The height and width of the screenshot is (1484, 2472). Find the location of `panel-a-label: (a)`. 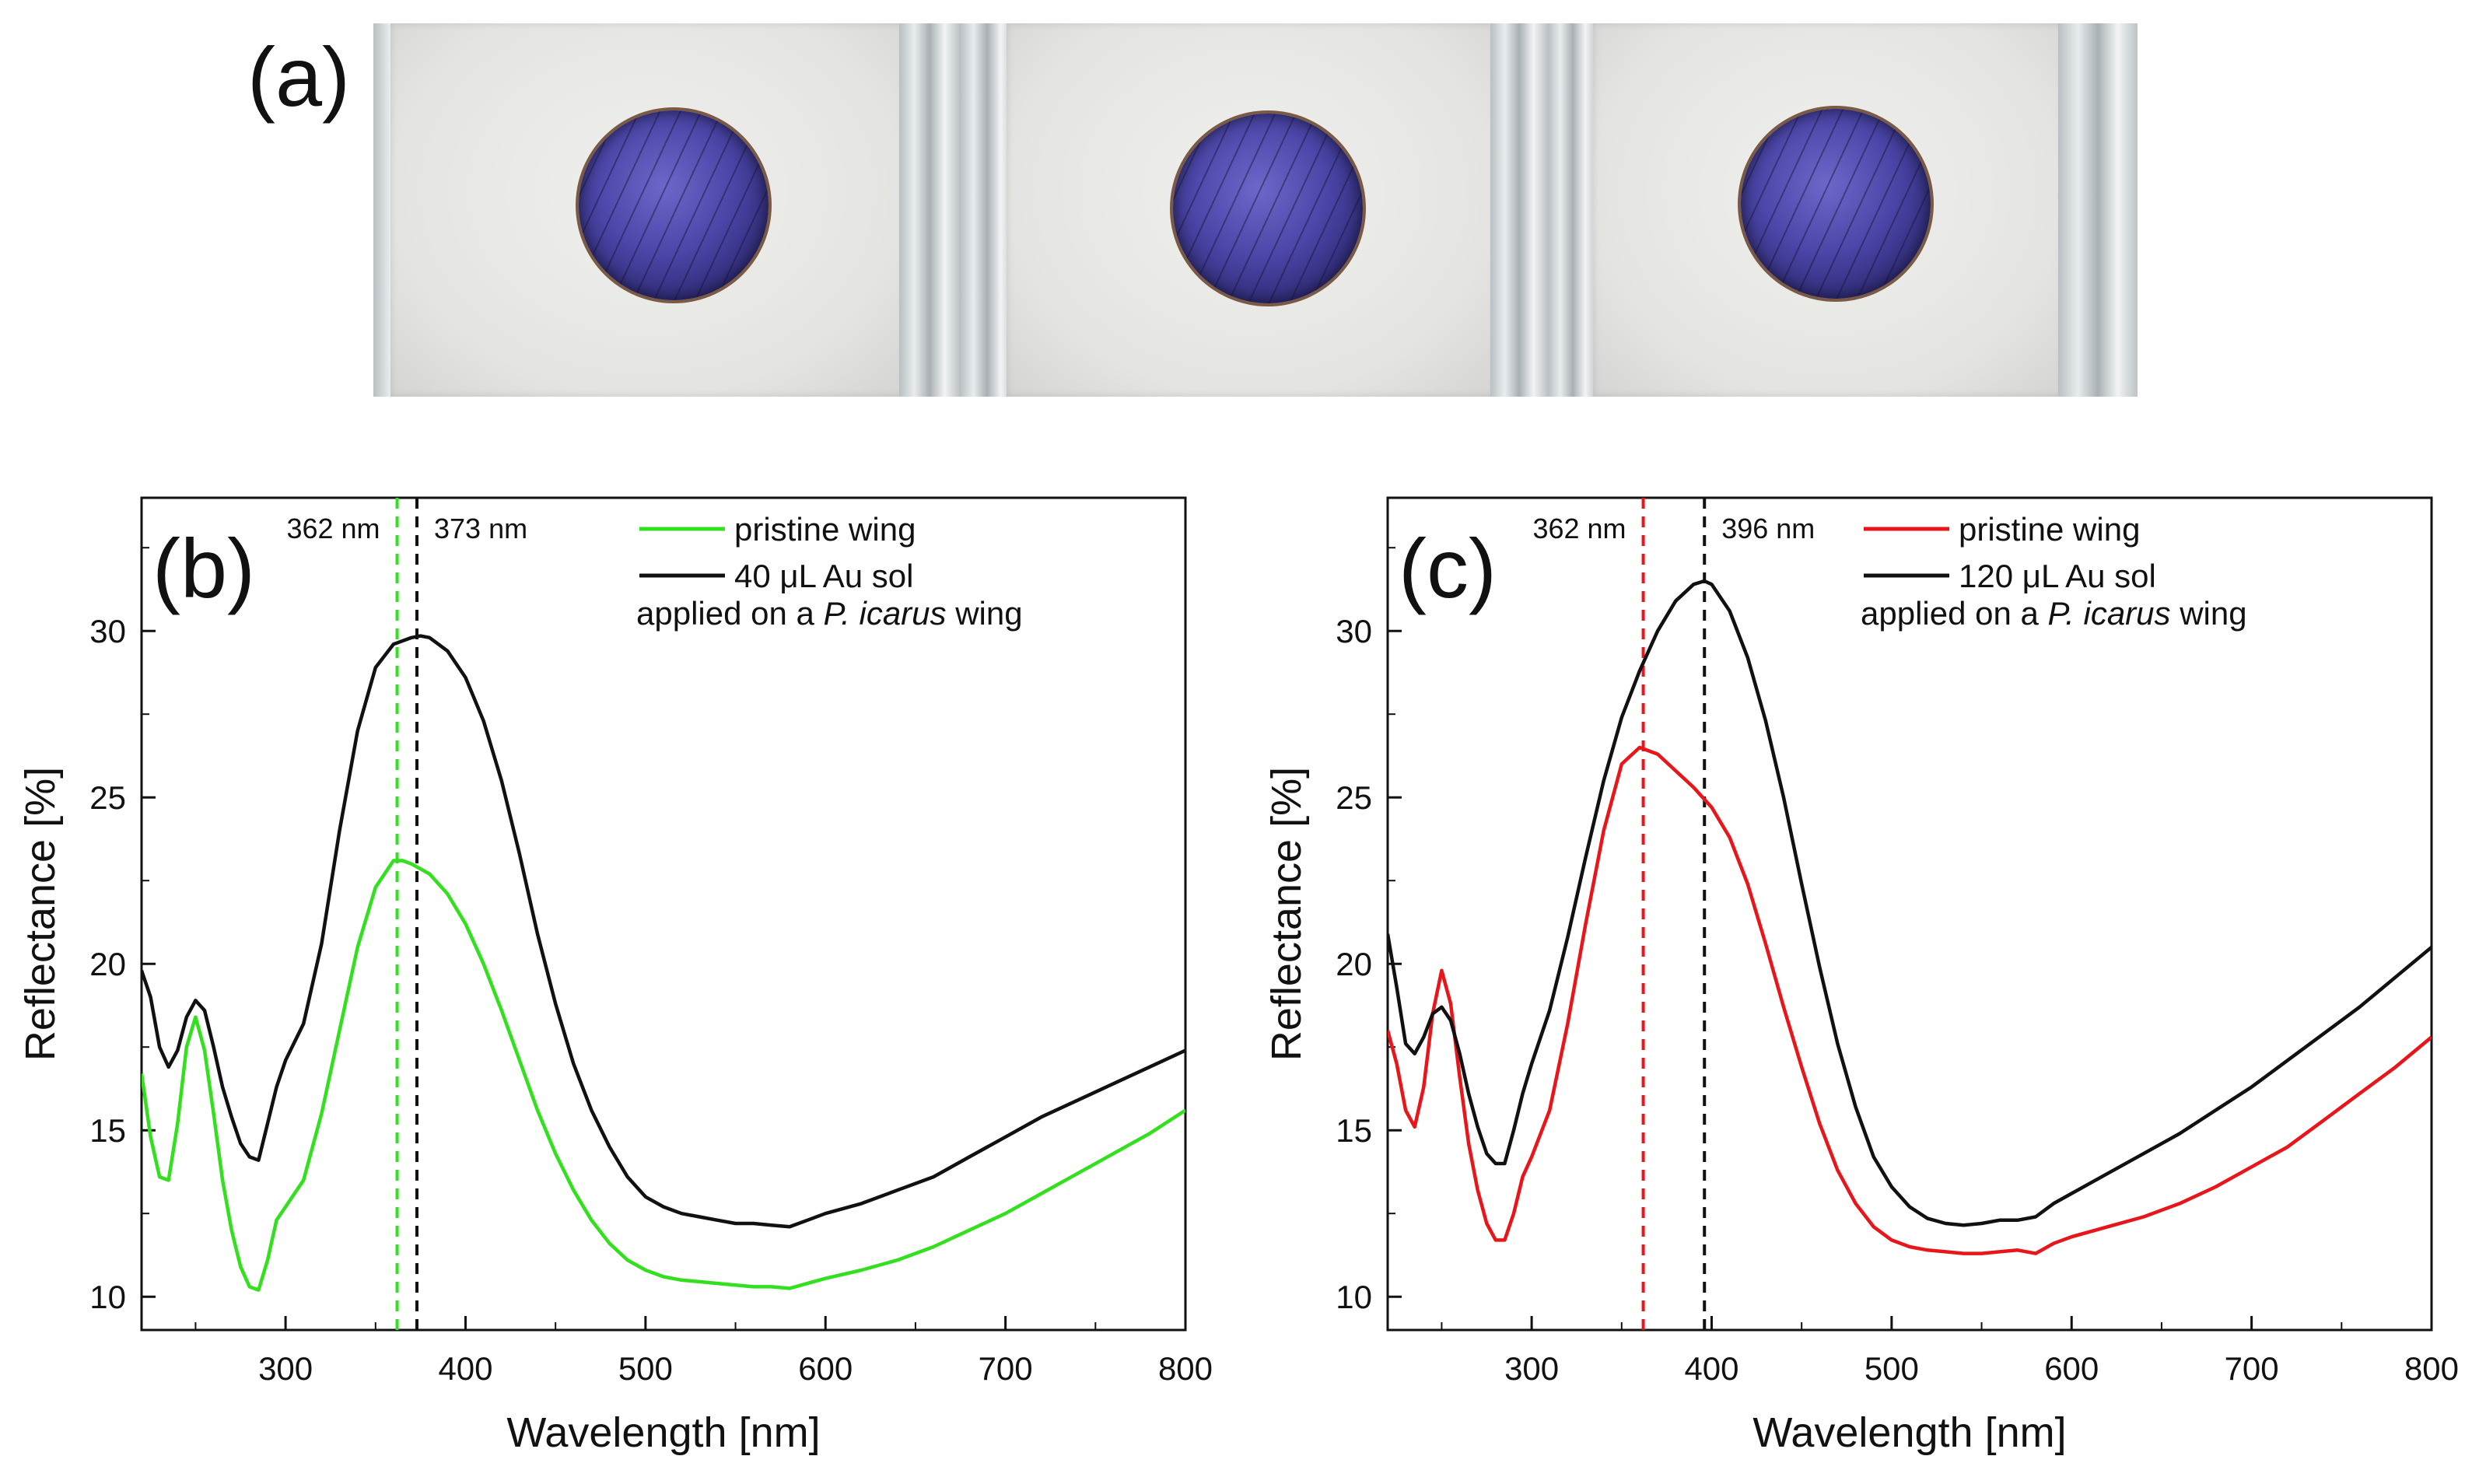

panel-a-label: (a) is located at coordinates (298, 77).